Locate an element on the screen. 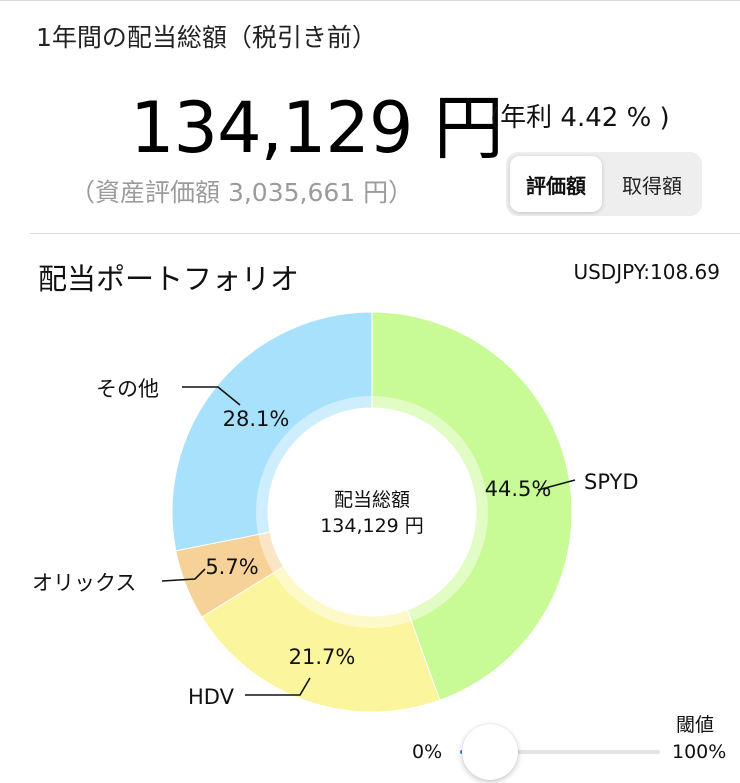 This screenshot has height=783, width=740. chart-center-label: 配当総額 is located at coordinates (372, 500).